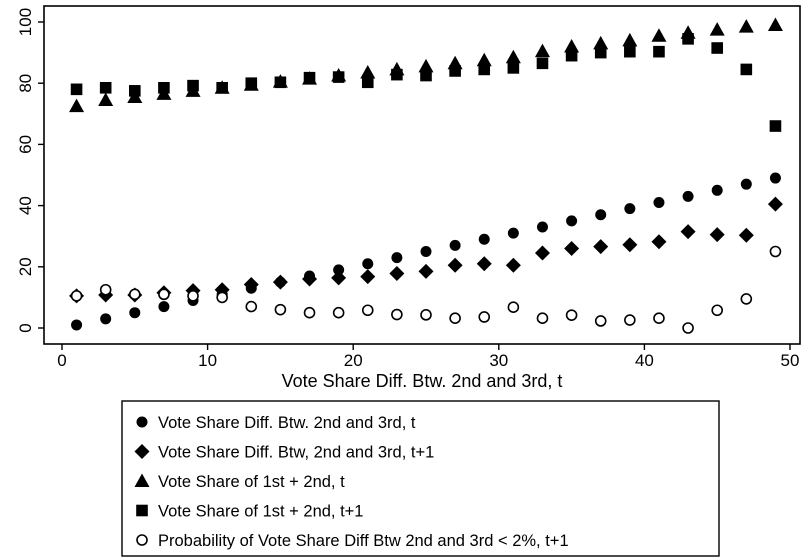  What do you see at coordinates (644, 360) in the screenshot?
I see `x-tick-label: 40` at bounding box center [644, 360].